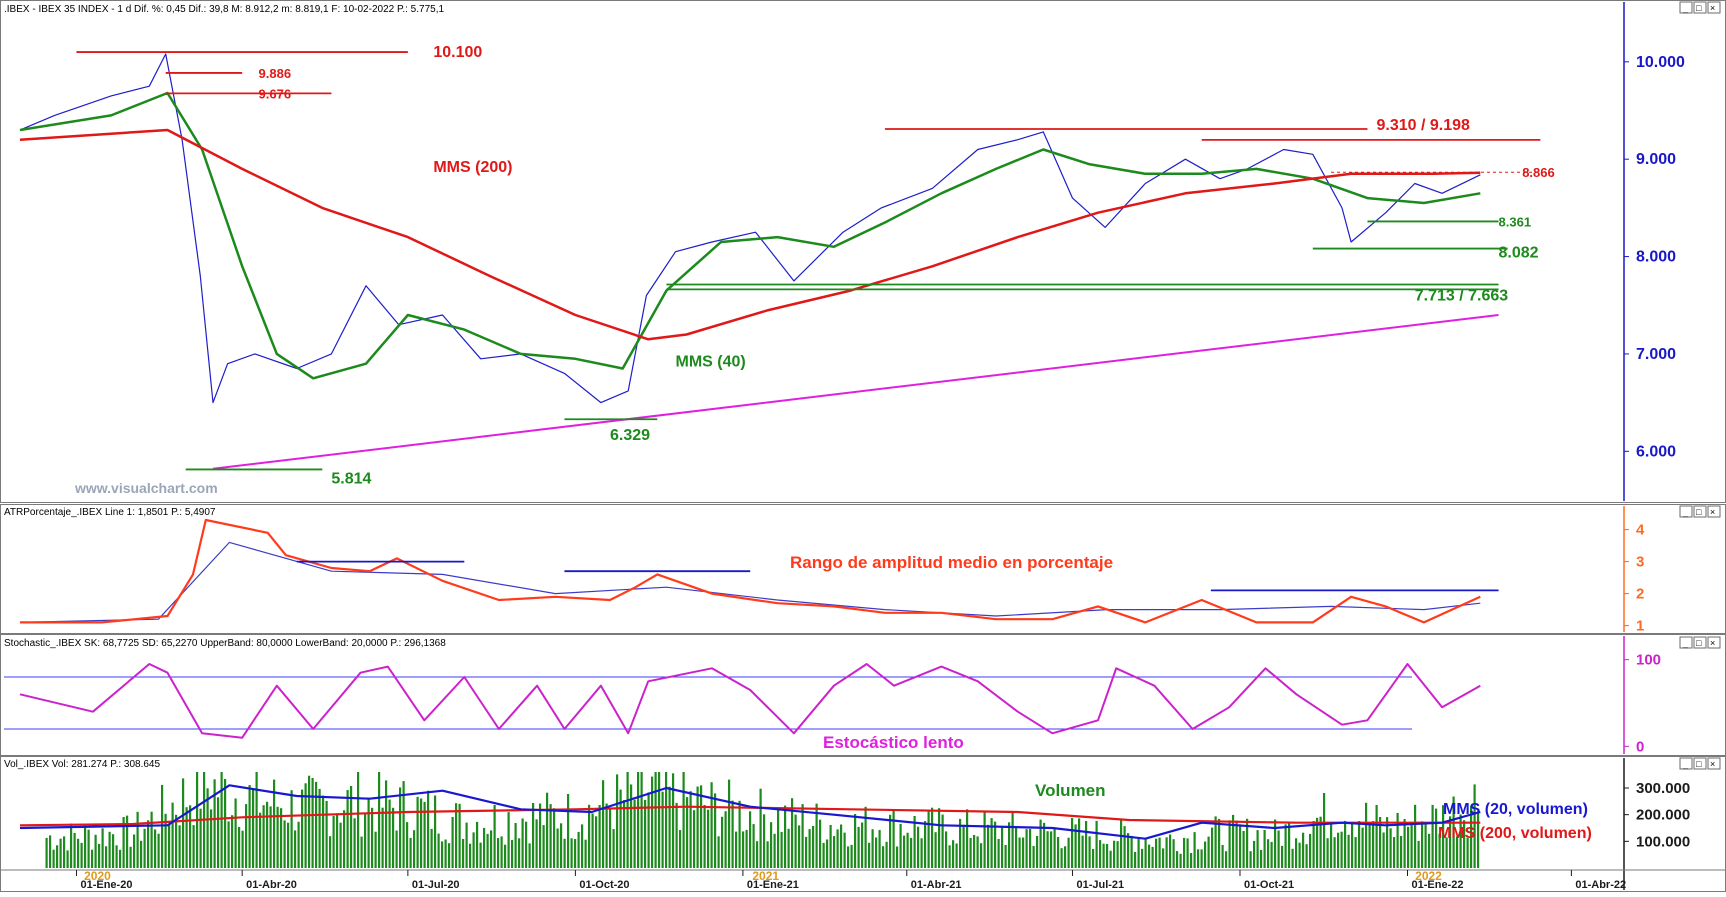 This screenshot has width=1726, height=897. I want to click on atr-window-controls: _ □ ×, so click(1700, 511).